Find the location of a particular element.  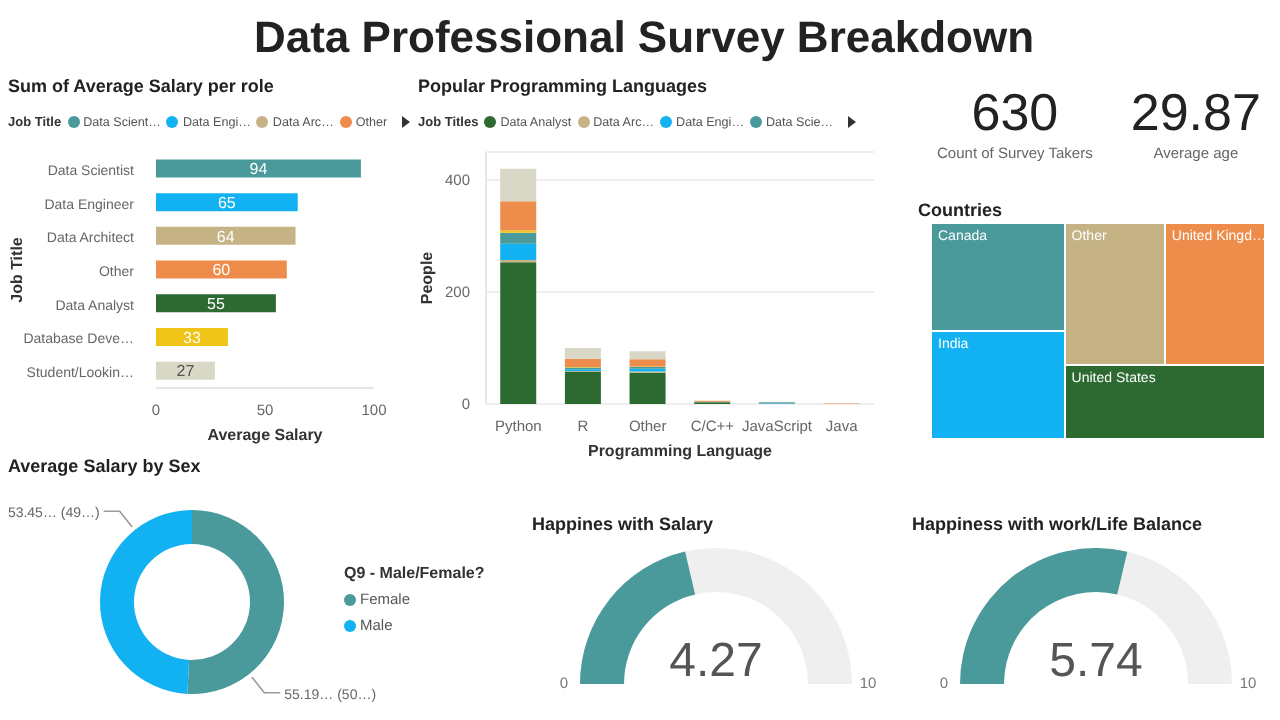

data-label: 65 is located at coordinates (227, 202).